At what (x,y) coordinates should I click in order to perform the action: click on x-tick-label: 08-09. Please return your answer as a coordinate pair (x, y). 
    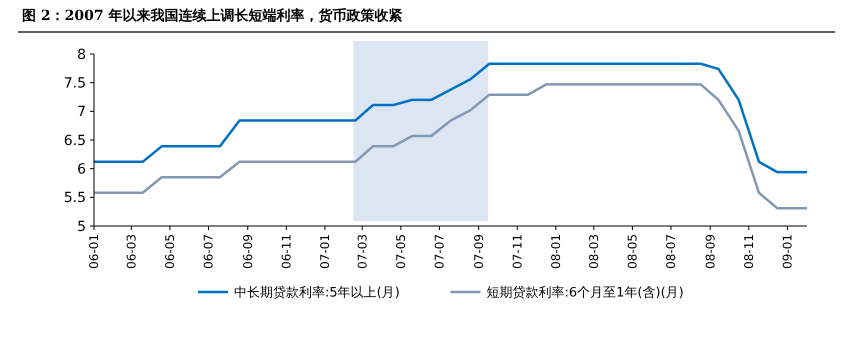
    Looking at the image, I should click on (710, 251).